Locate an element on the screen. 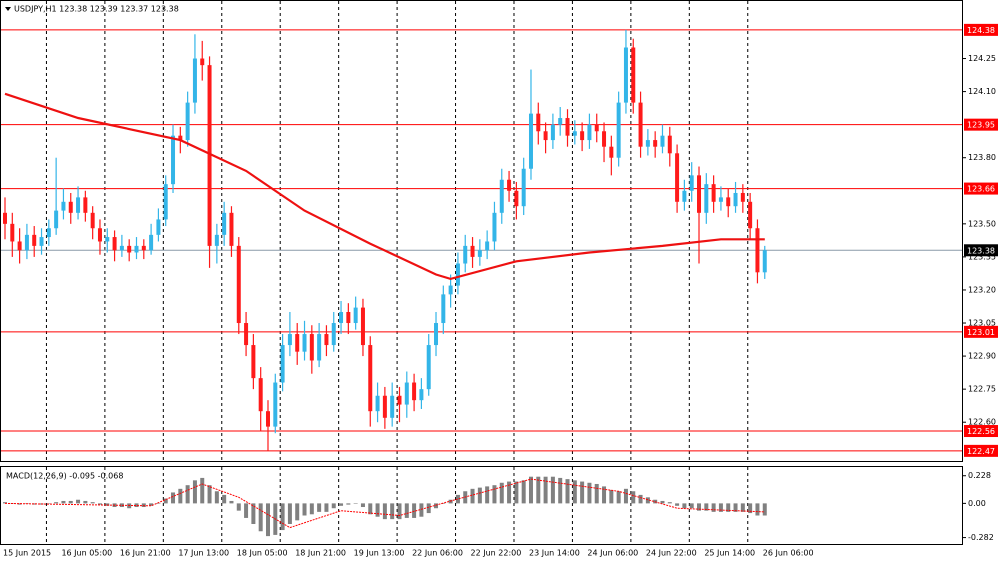 The image size is (1000, 561). x-tick-label: 26 Jun 06:00 is located at coordinates (788, 553).